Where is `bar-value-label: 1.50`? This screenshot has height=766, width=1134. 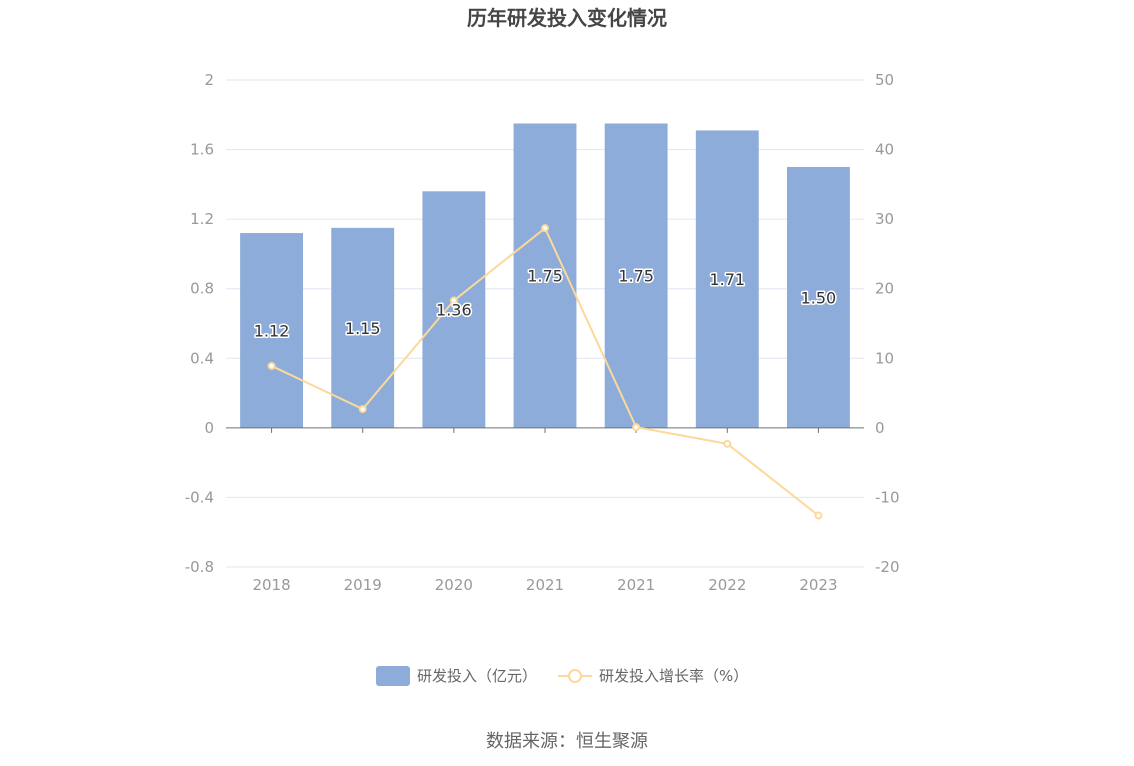
bar-value-label: 1.50 is located at coordinates (819, 297).